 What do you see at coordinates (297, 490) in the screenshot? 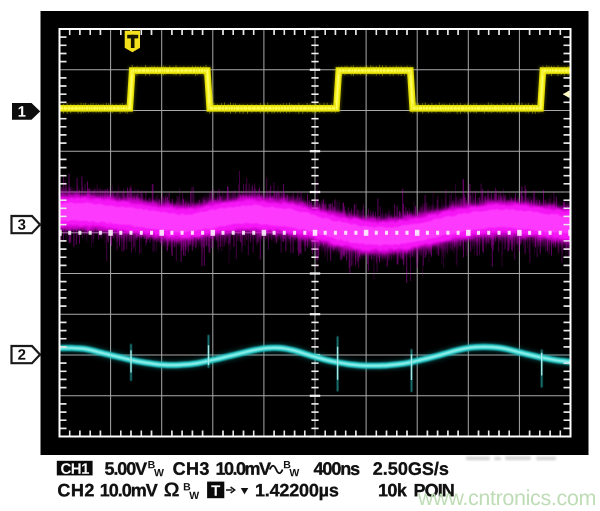
I see `svg-text: 1.42200µs` at bounding box center [297, 490].